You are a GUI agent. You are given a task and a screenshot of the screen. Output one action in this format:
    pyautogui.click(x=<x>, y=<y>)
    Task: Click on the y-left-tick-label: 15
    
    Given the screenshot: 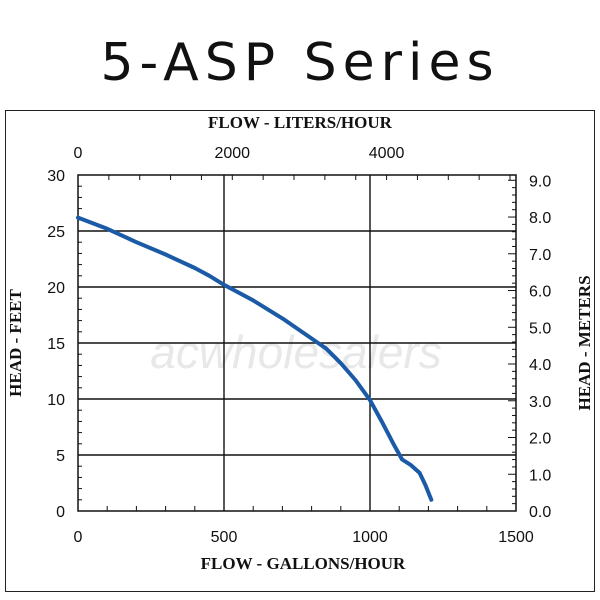 What is the action you would take?
    pyautogui.click(x=56, y=344)
    